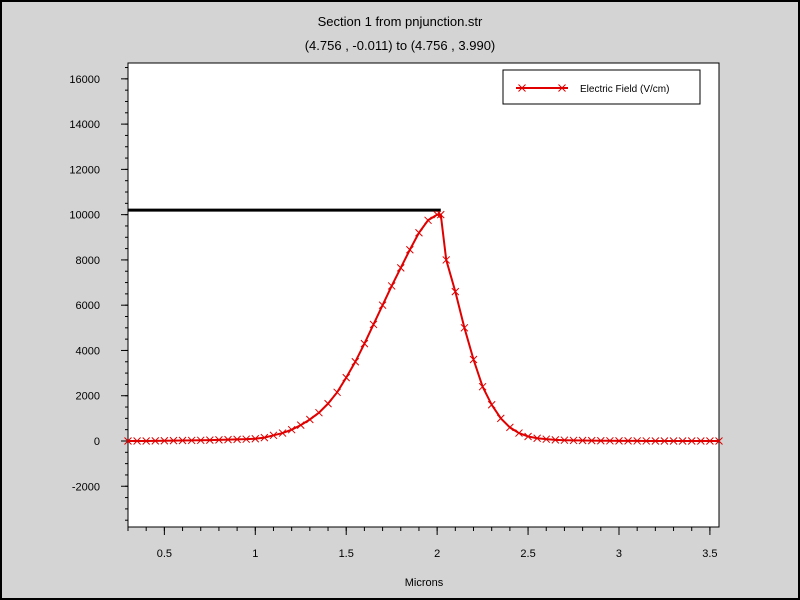 Image resolution: width=800 pixels, height=600 pixels. I want to click on legend-entry-label: Electric Field (V/cm), so click(624, 89).